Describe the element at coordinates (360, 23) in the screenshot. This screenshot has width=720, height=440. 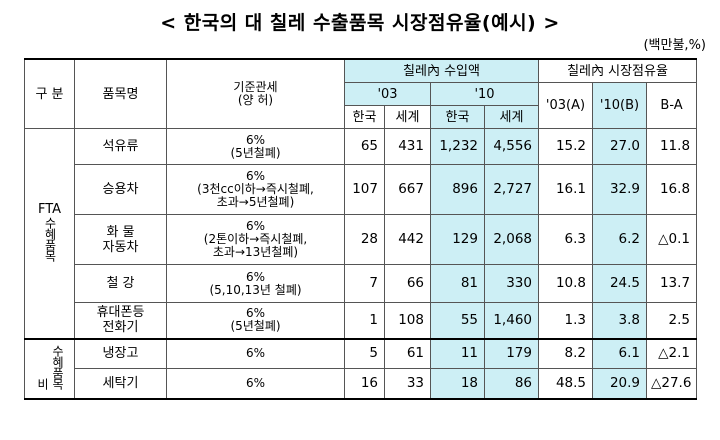
I see `page-title: < 한국의 대 칠레 수출품목 시장점유율(예시) >` at that location.